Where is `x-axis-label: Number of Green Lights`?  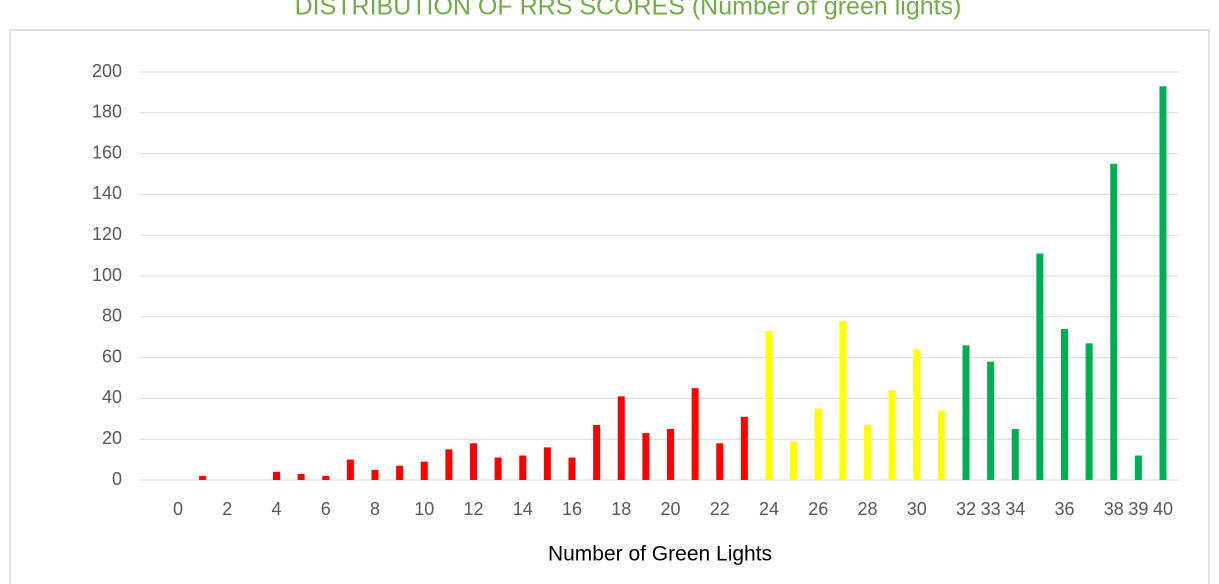
x-axis-label: Number of Green Lights is located at coordinates (660, 554).